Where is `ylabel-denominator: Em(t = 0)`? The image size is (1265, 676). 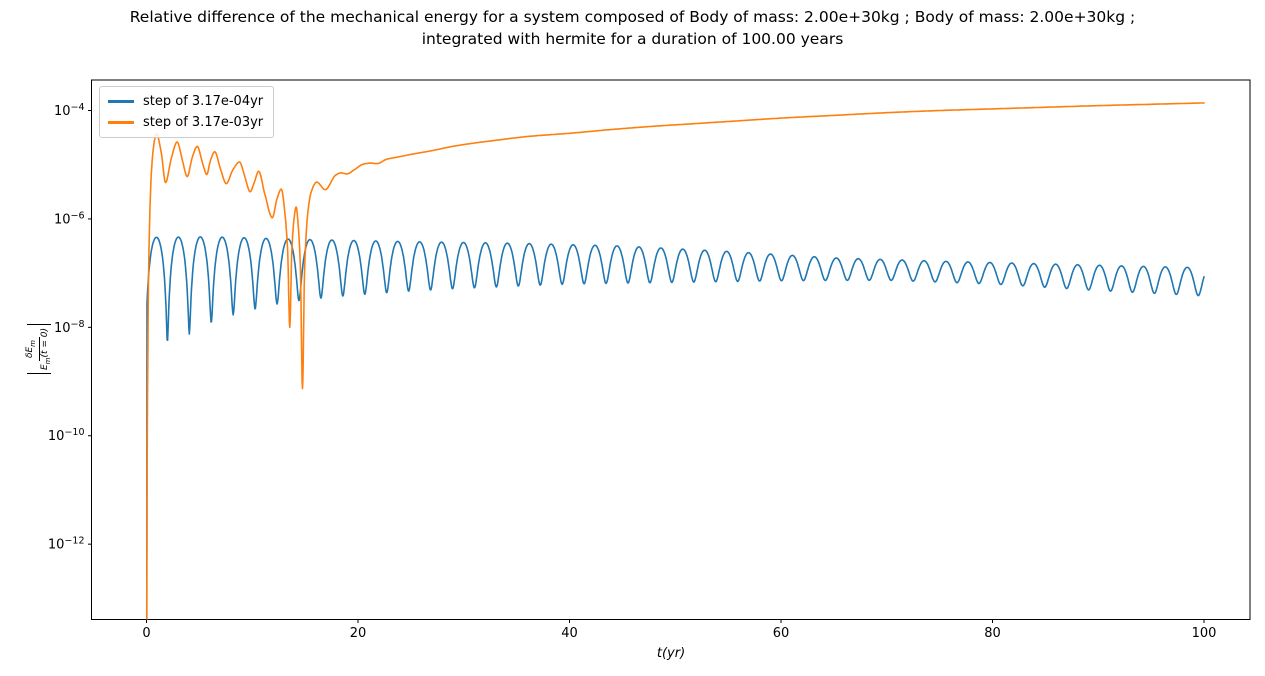
ylabel-denominator: Em(t = 0) is located at coordinates (45, 349).